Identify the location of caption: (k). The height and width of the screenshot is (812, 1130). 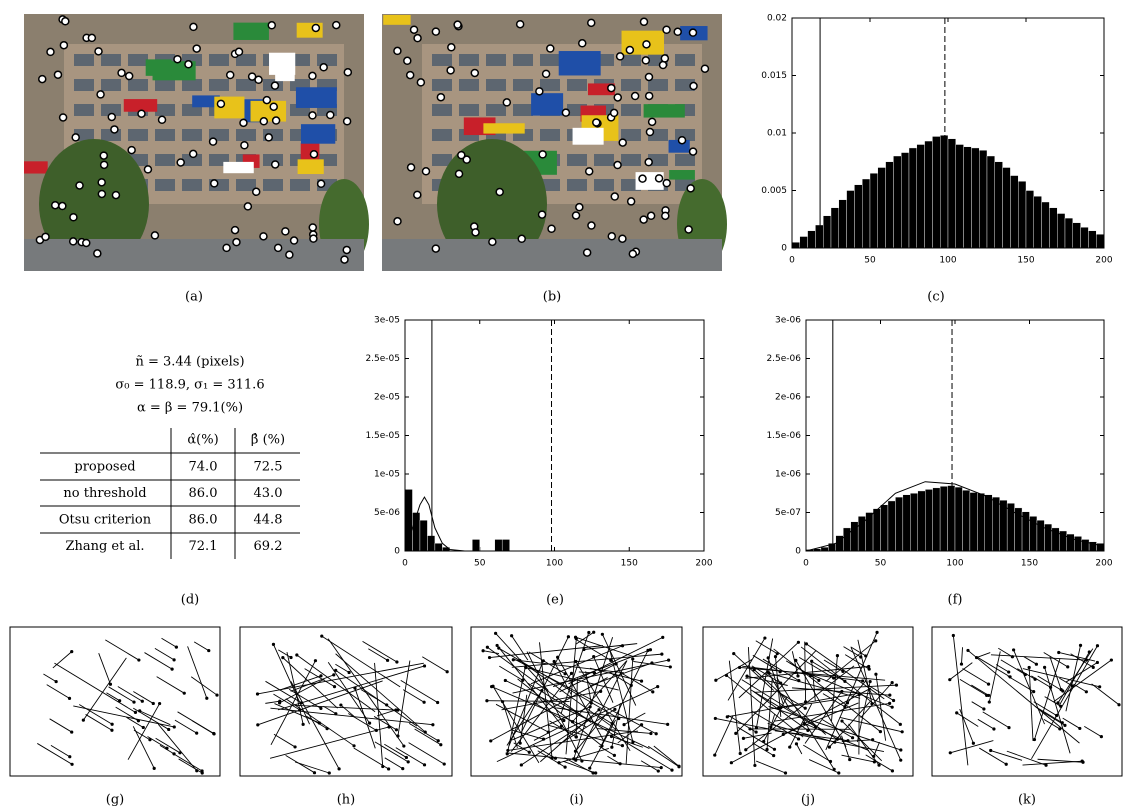
(1027, 800).